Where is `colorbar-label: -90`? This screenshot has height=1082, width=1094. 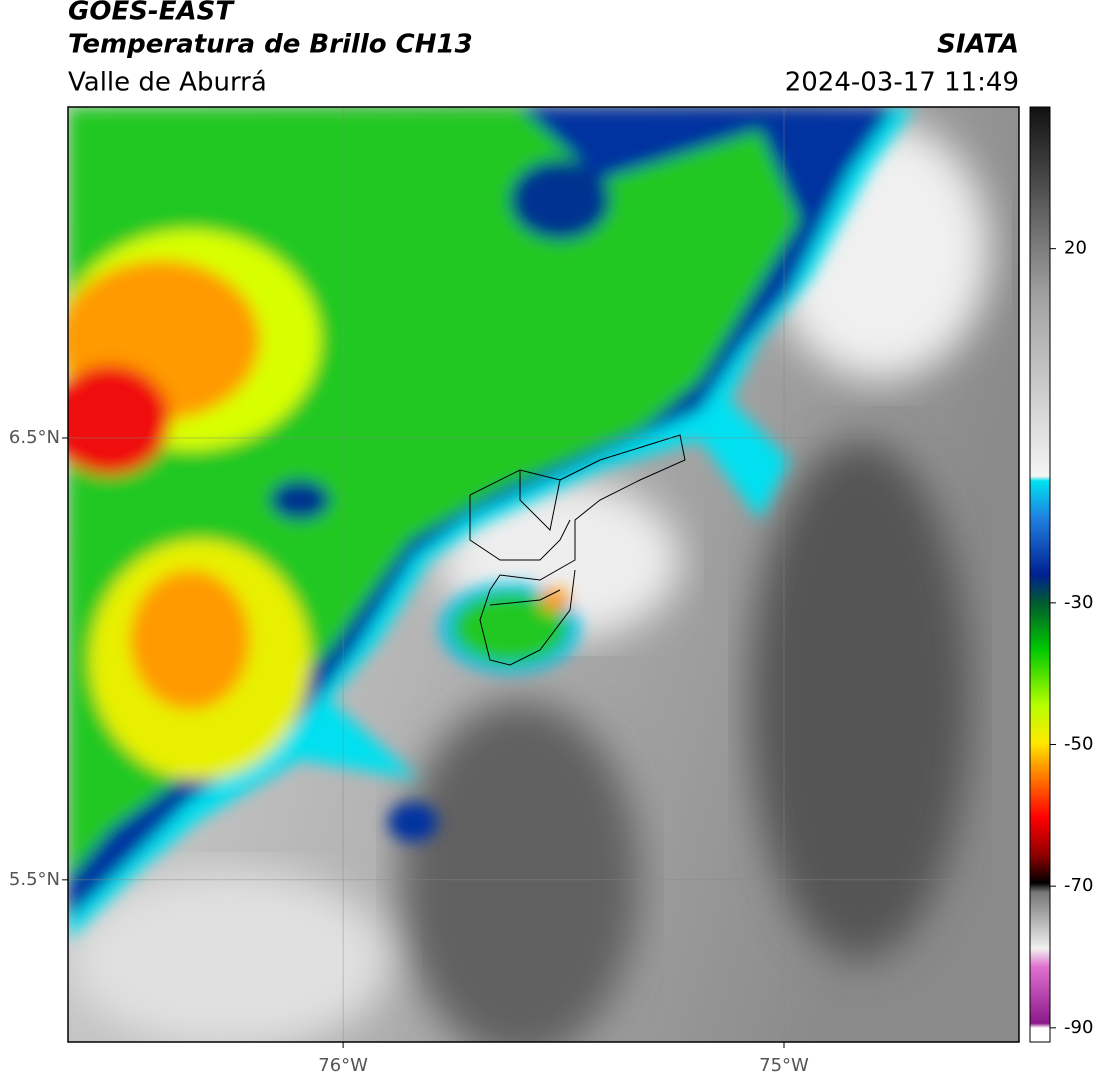 colorbar-label: -90 is located at coordinates (1078, 1027).